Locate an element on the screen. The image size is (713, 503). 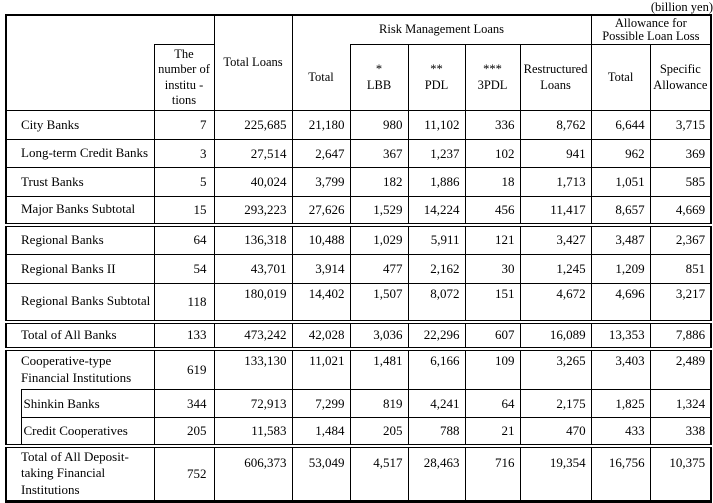
restructured-cell: 3,265 is located at coordinates (555, 368).